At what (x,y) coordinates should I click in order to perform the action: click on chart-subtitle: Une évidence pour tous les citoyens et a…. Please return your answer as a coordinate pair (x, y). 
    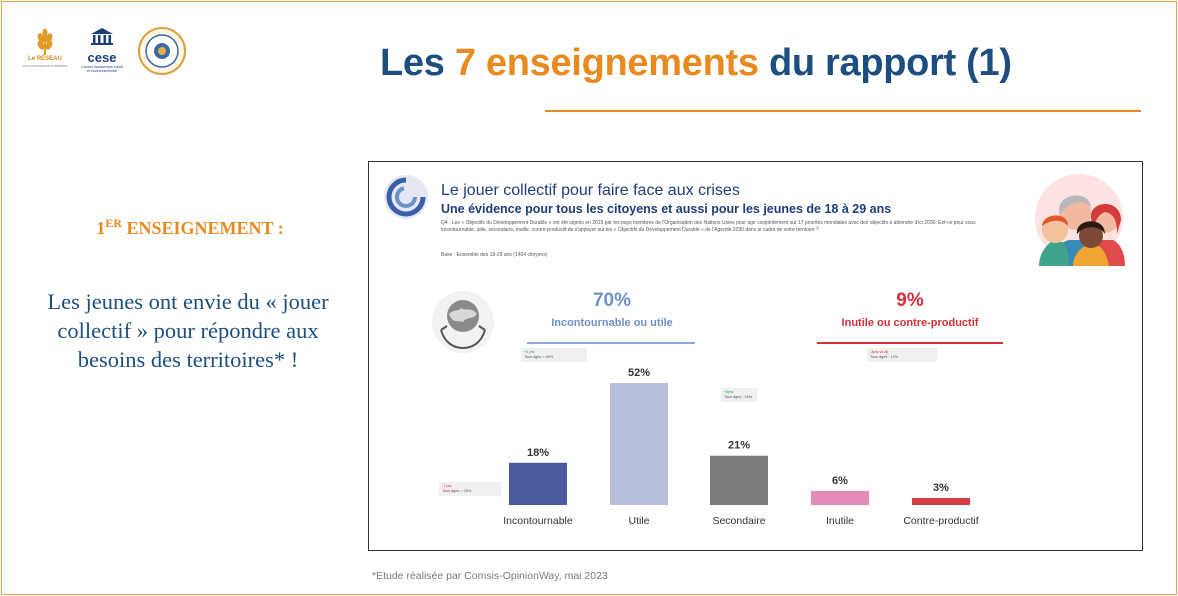
    Looking at the image, I should click on (666, 209).